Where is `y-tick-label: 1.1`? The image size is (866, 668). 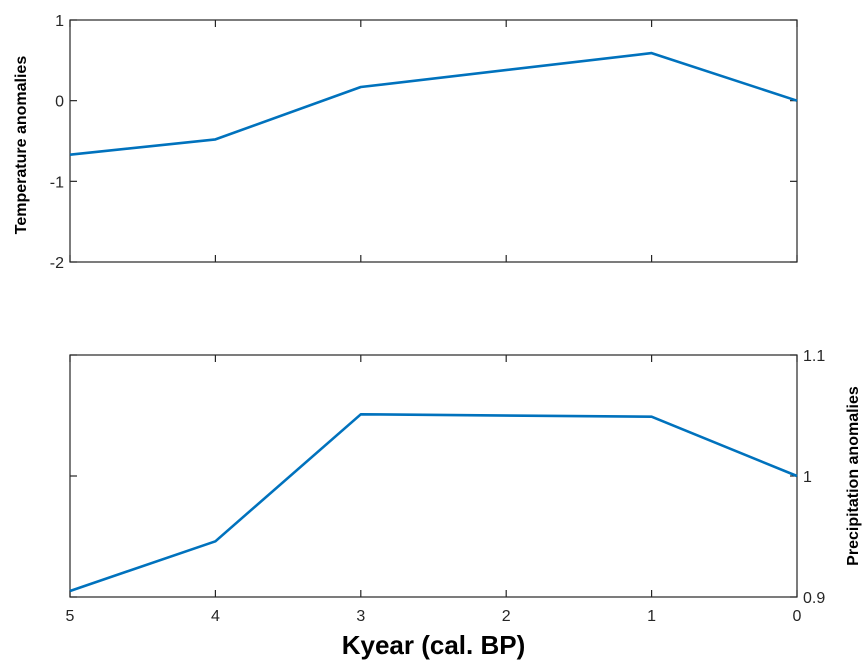
y-tick-label: 1.1 is located at coordinates (814, 356).